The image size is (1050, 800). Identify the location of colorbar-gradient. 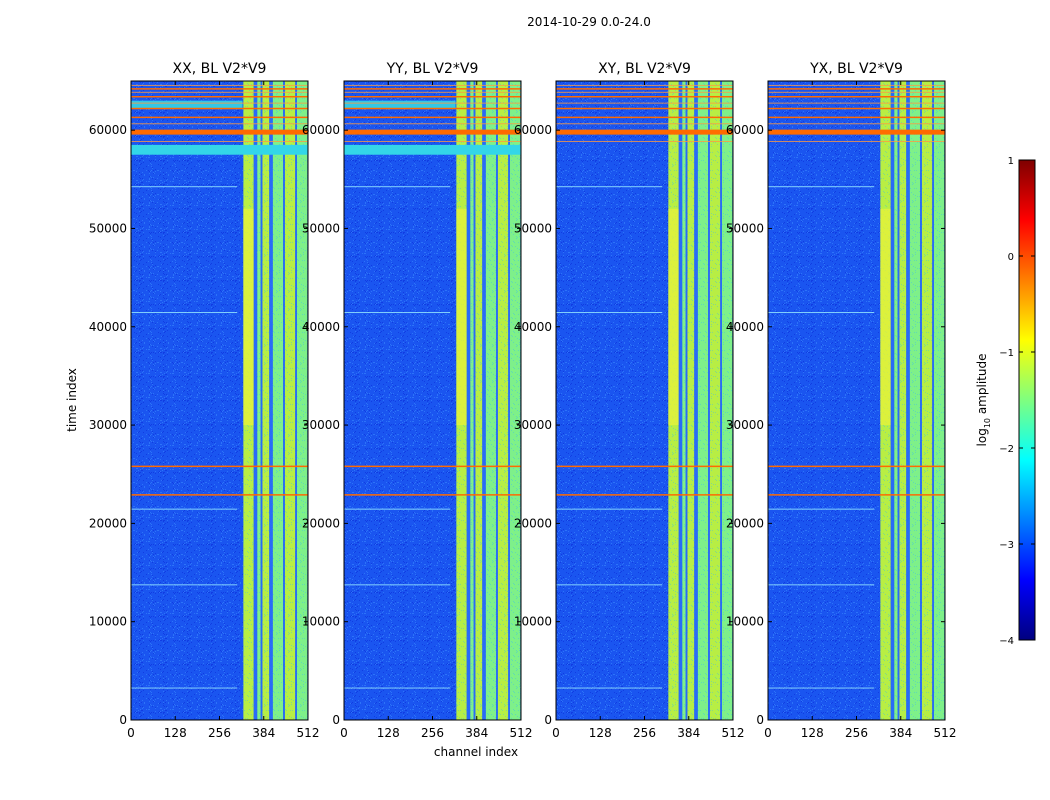
(1027, 400).